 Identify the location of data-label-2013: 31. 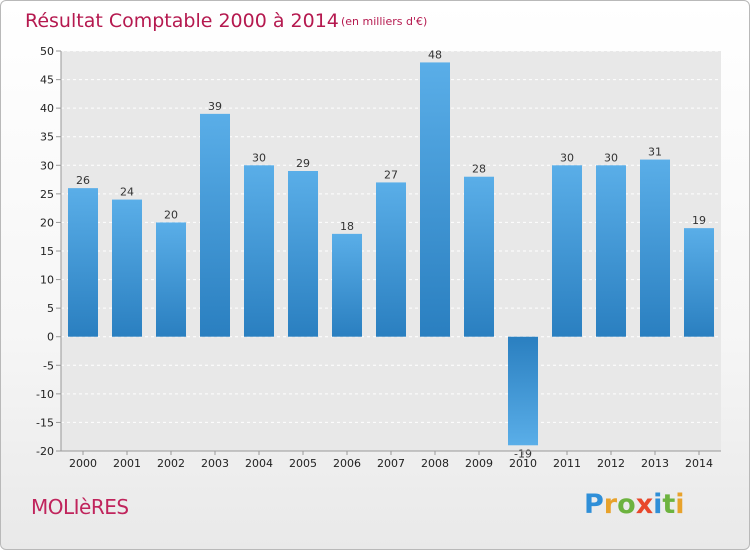
(655, 152).